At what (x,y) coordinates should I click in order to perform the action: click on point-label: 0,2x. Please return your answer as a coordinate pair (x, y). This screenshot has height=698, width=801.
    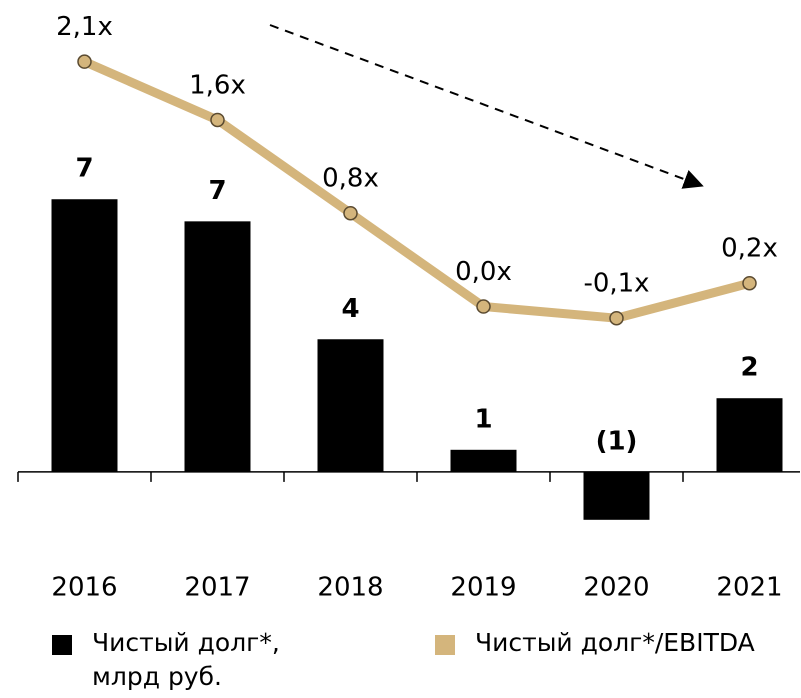
    Looking at the image, I should click on (749, 249).